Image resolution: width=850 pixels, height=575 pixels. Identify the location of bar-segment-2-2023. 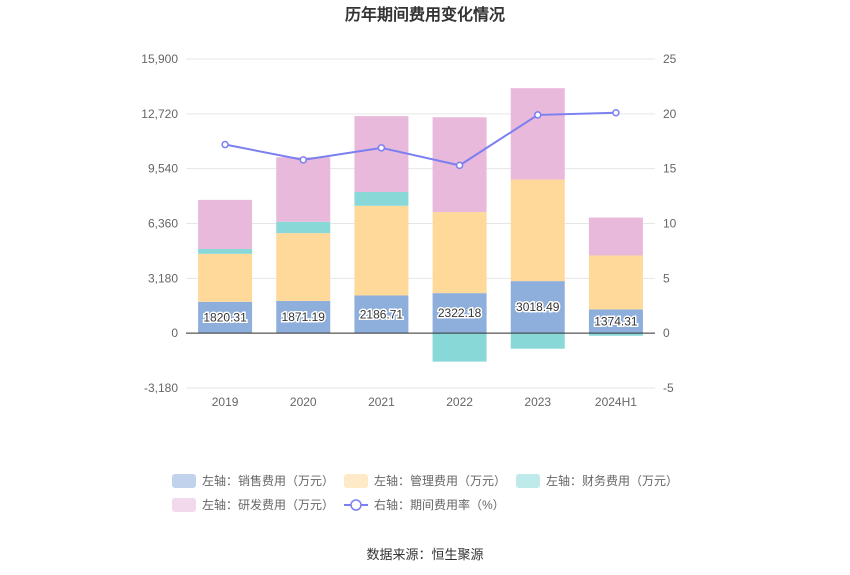
(537, 341).